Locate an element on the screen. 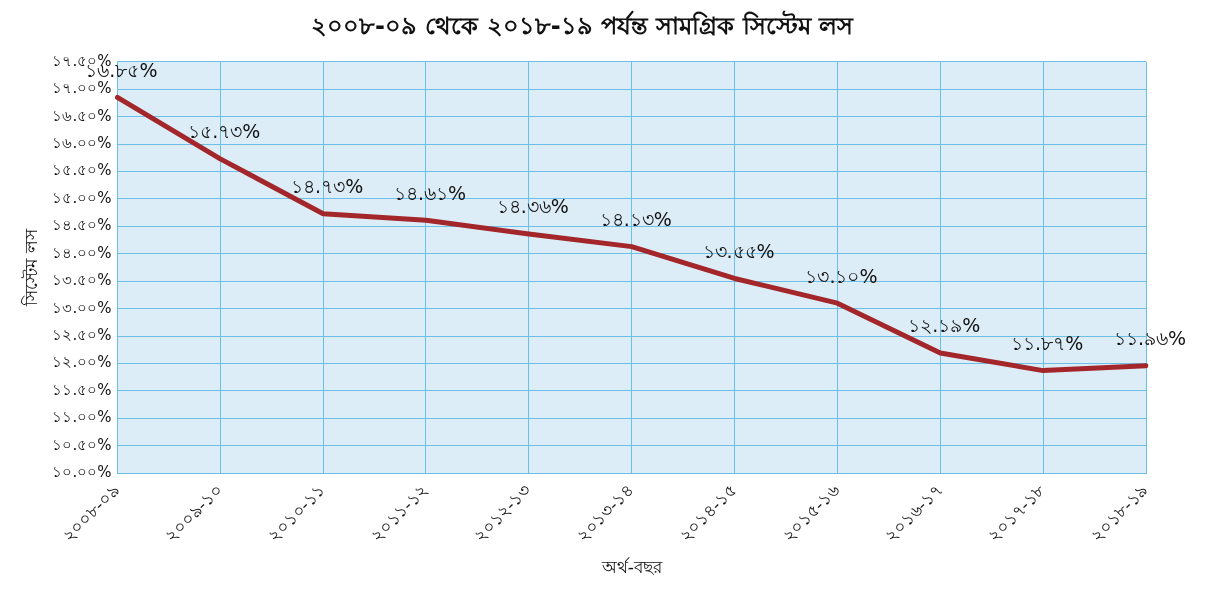 The height and width of the screenshot is (596, 1229). y-tick-label: ১৩.৫০% is located at coordinates (82, 280).